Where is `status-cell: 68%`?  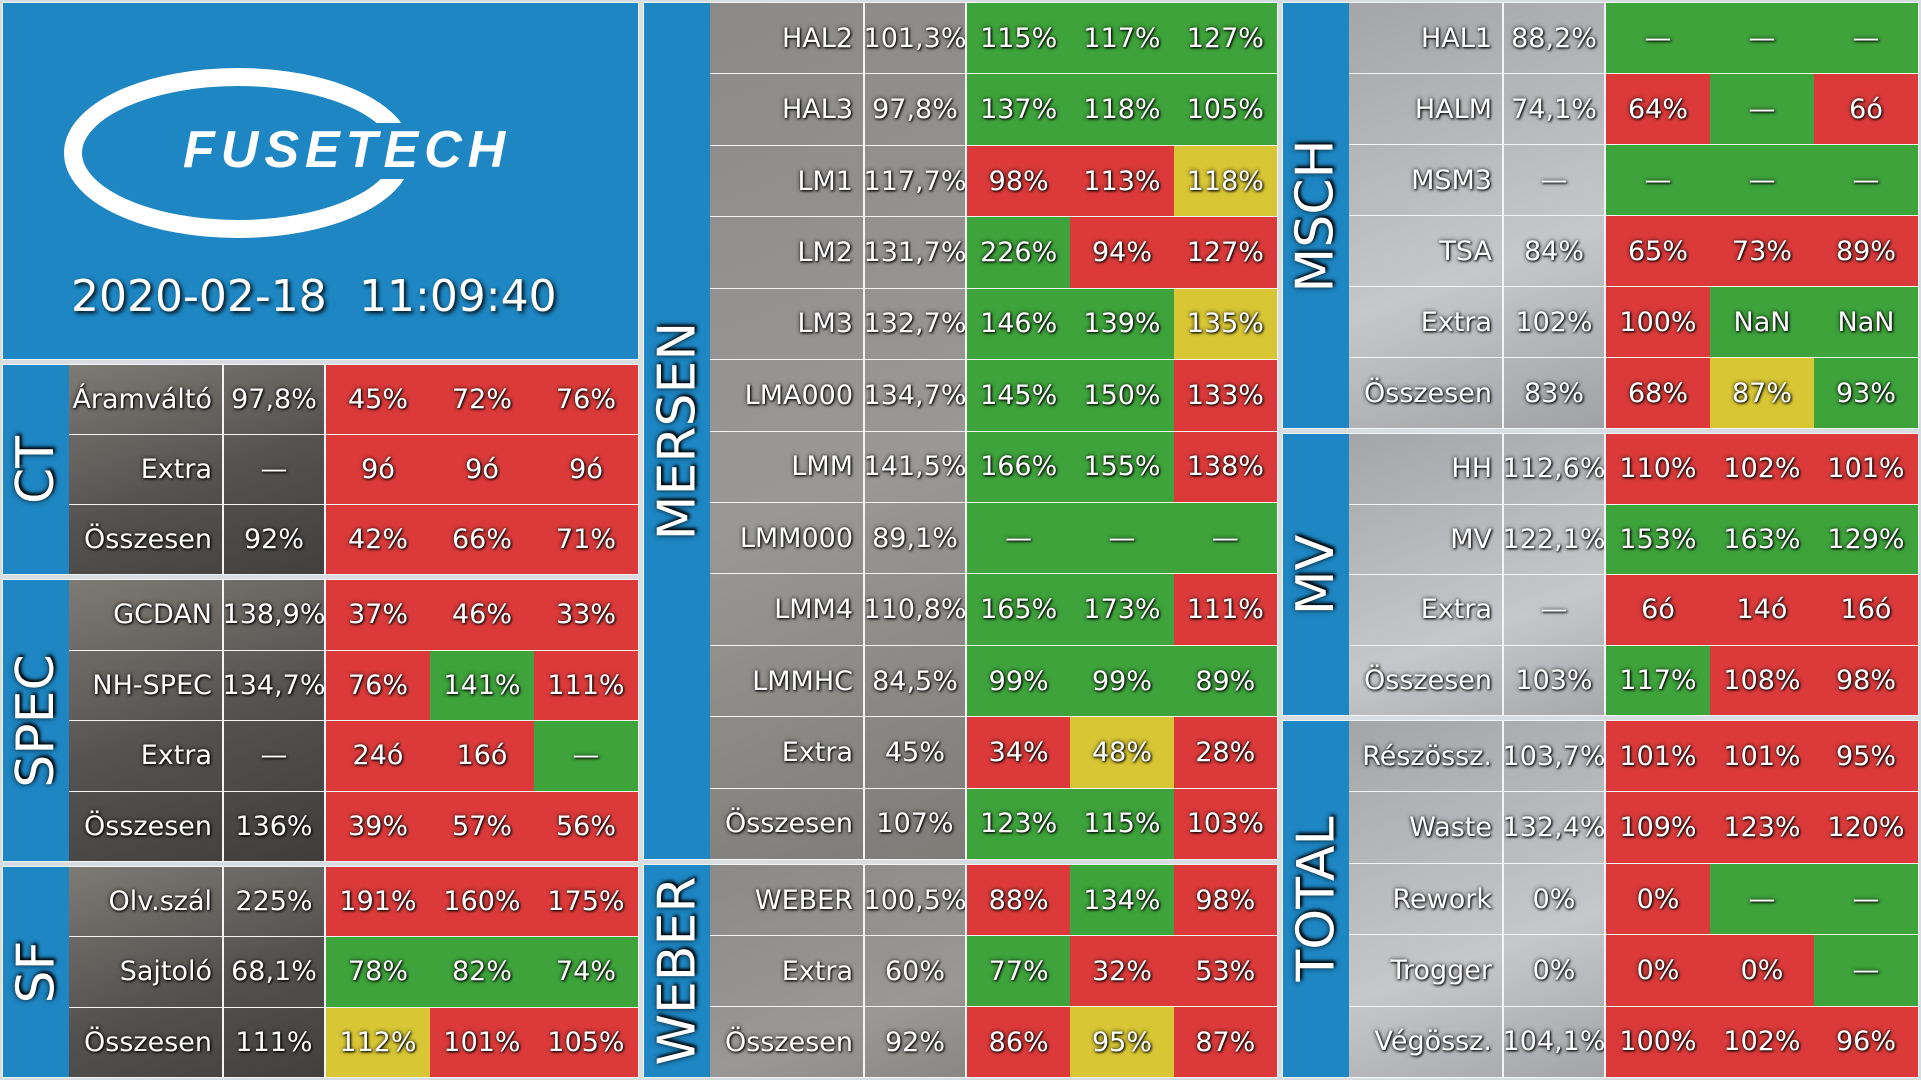 status-cell: 68% is located at coordinates (1658, 393).